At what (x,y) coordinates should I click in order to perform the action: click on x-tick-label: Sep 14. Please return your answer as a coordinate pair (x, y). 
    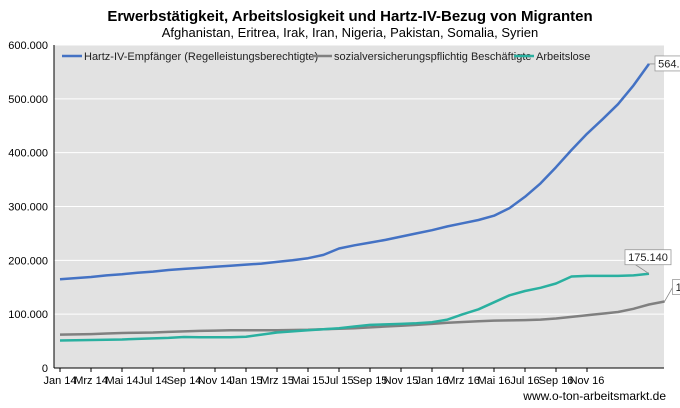
    Looking at the image, I should click on (184, 381).